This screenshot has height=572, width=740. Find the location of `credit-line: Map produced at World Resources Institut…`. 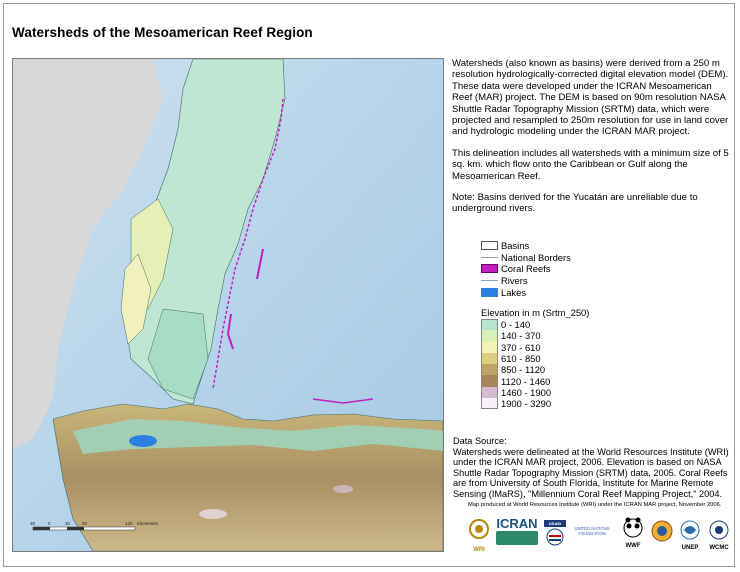

credit-line: Map produced at World Resources Institut… is located at coordinates (595, 505).